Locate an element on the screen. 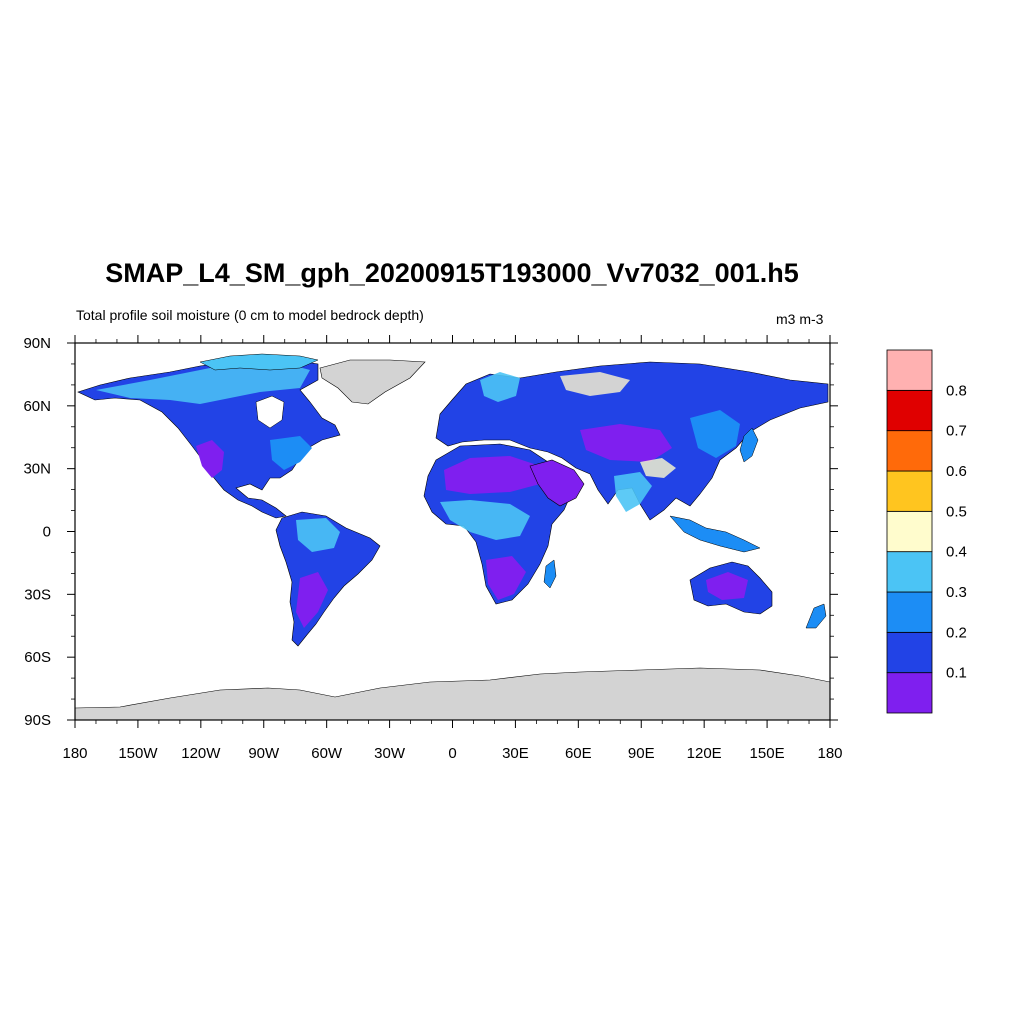 This screenshot has height=1024, width=1024. units-label: m3 m-3 is located at coordinates (800, 319).